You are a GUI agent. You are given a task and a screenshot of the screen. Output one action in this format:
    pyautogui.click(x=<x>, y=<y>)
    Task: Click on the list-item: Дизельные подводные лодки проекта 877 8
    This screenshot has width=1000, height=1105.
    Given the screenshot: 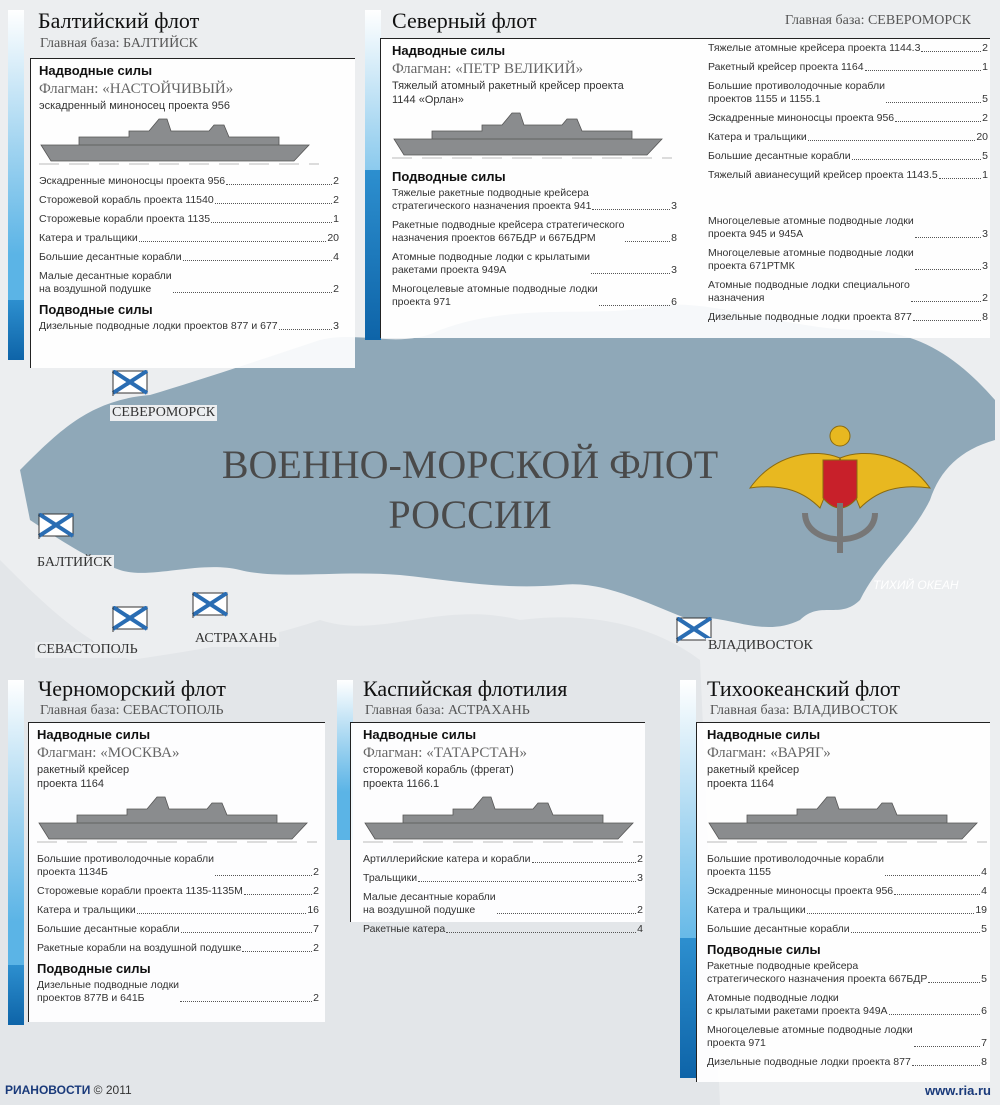 What is the action you would take?
    pyautogui.click(x=848, y=317)
    